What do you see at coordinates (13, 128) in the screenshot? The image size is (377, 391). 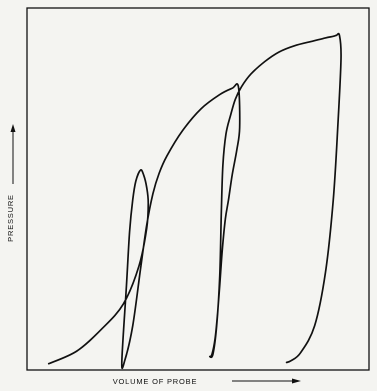 I see `y-axis-arrow-head` at bounding box center [13, 128].